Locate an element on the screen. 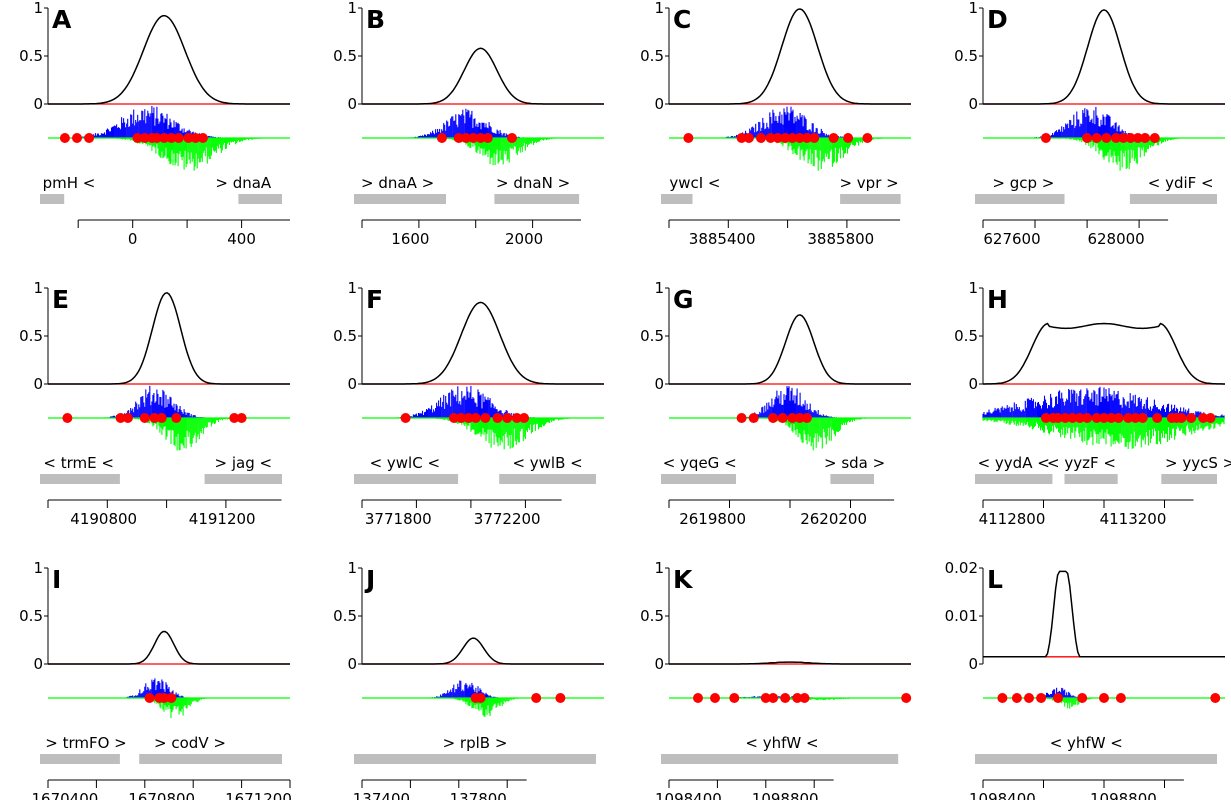 This screenshot has width=1231, height=800. gene-label: < yydA < is located at coordinates (1014, 463).